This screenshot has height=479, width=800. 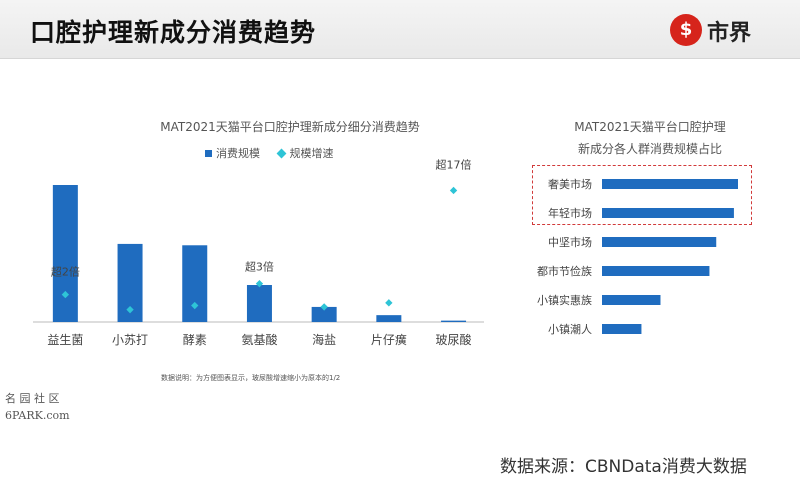 I want to click on legend-label-bar: 消费规模, so click(x=238, y=153).